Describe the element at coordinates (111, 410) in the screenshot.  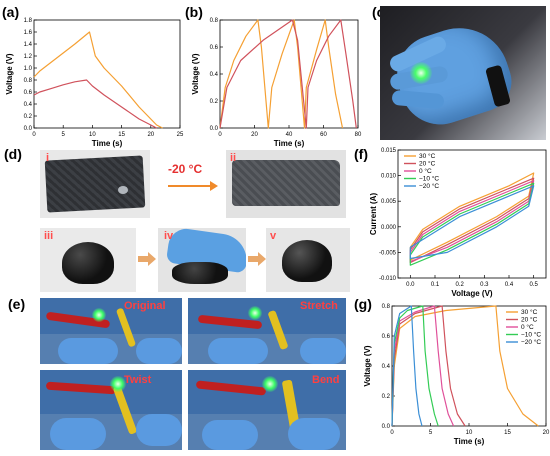
I see `photo-e-twist` at that location.